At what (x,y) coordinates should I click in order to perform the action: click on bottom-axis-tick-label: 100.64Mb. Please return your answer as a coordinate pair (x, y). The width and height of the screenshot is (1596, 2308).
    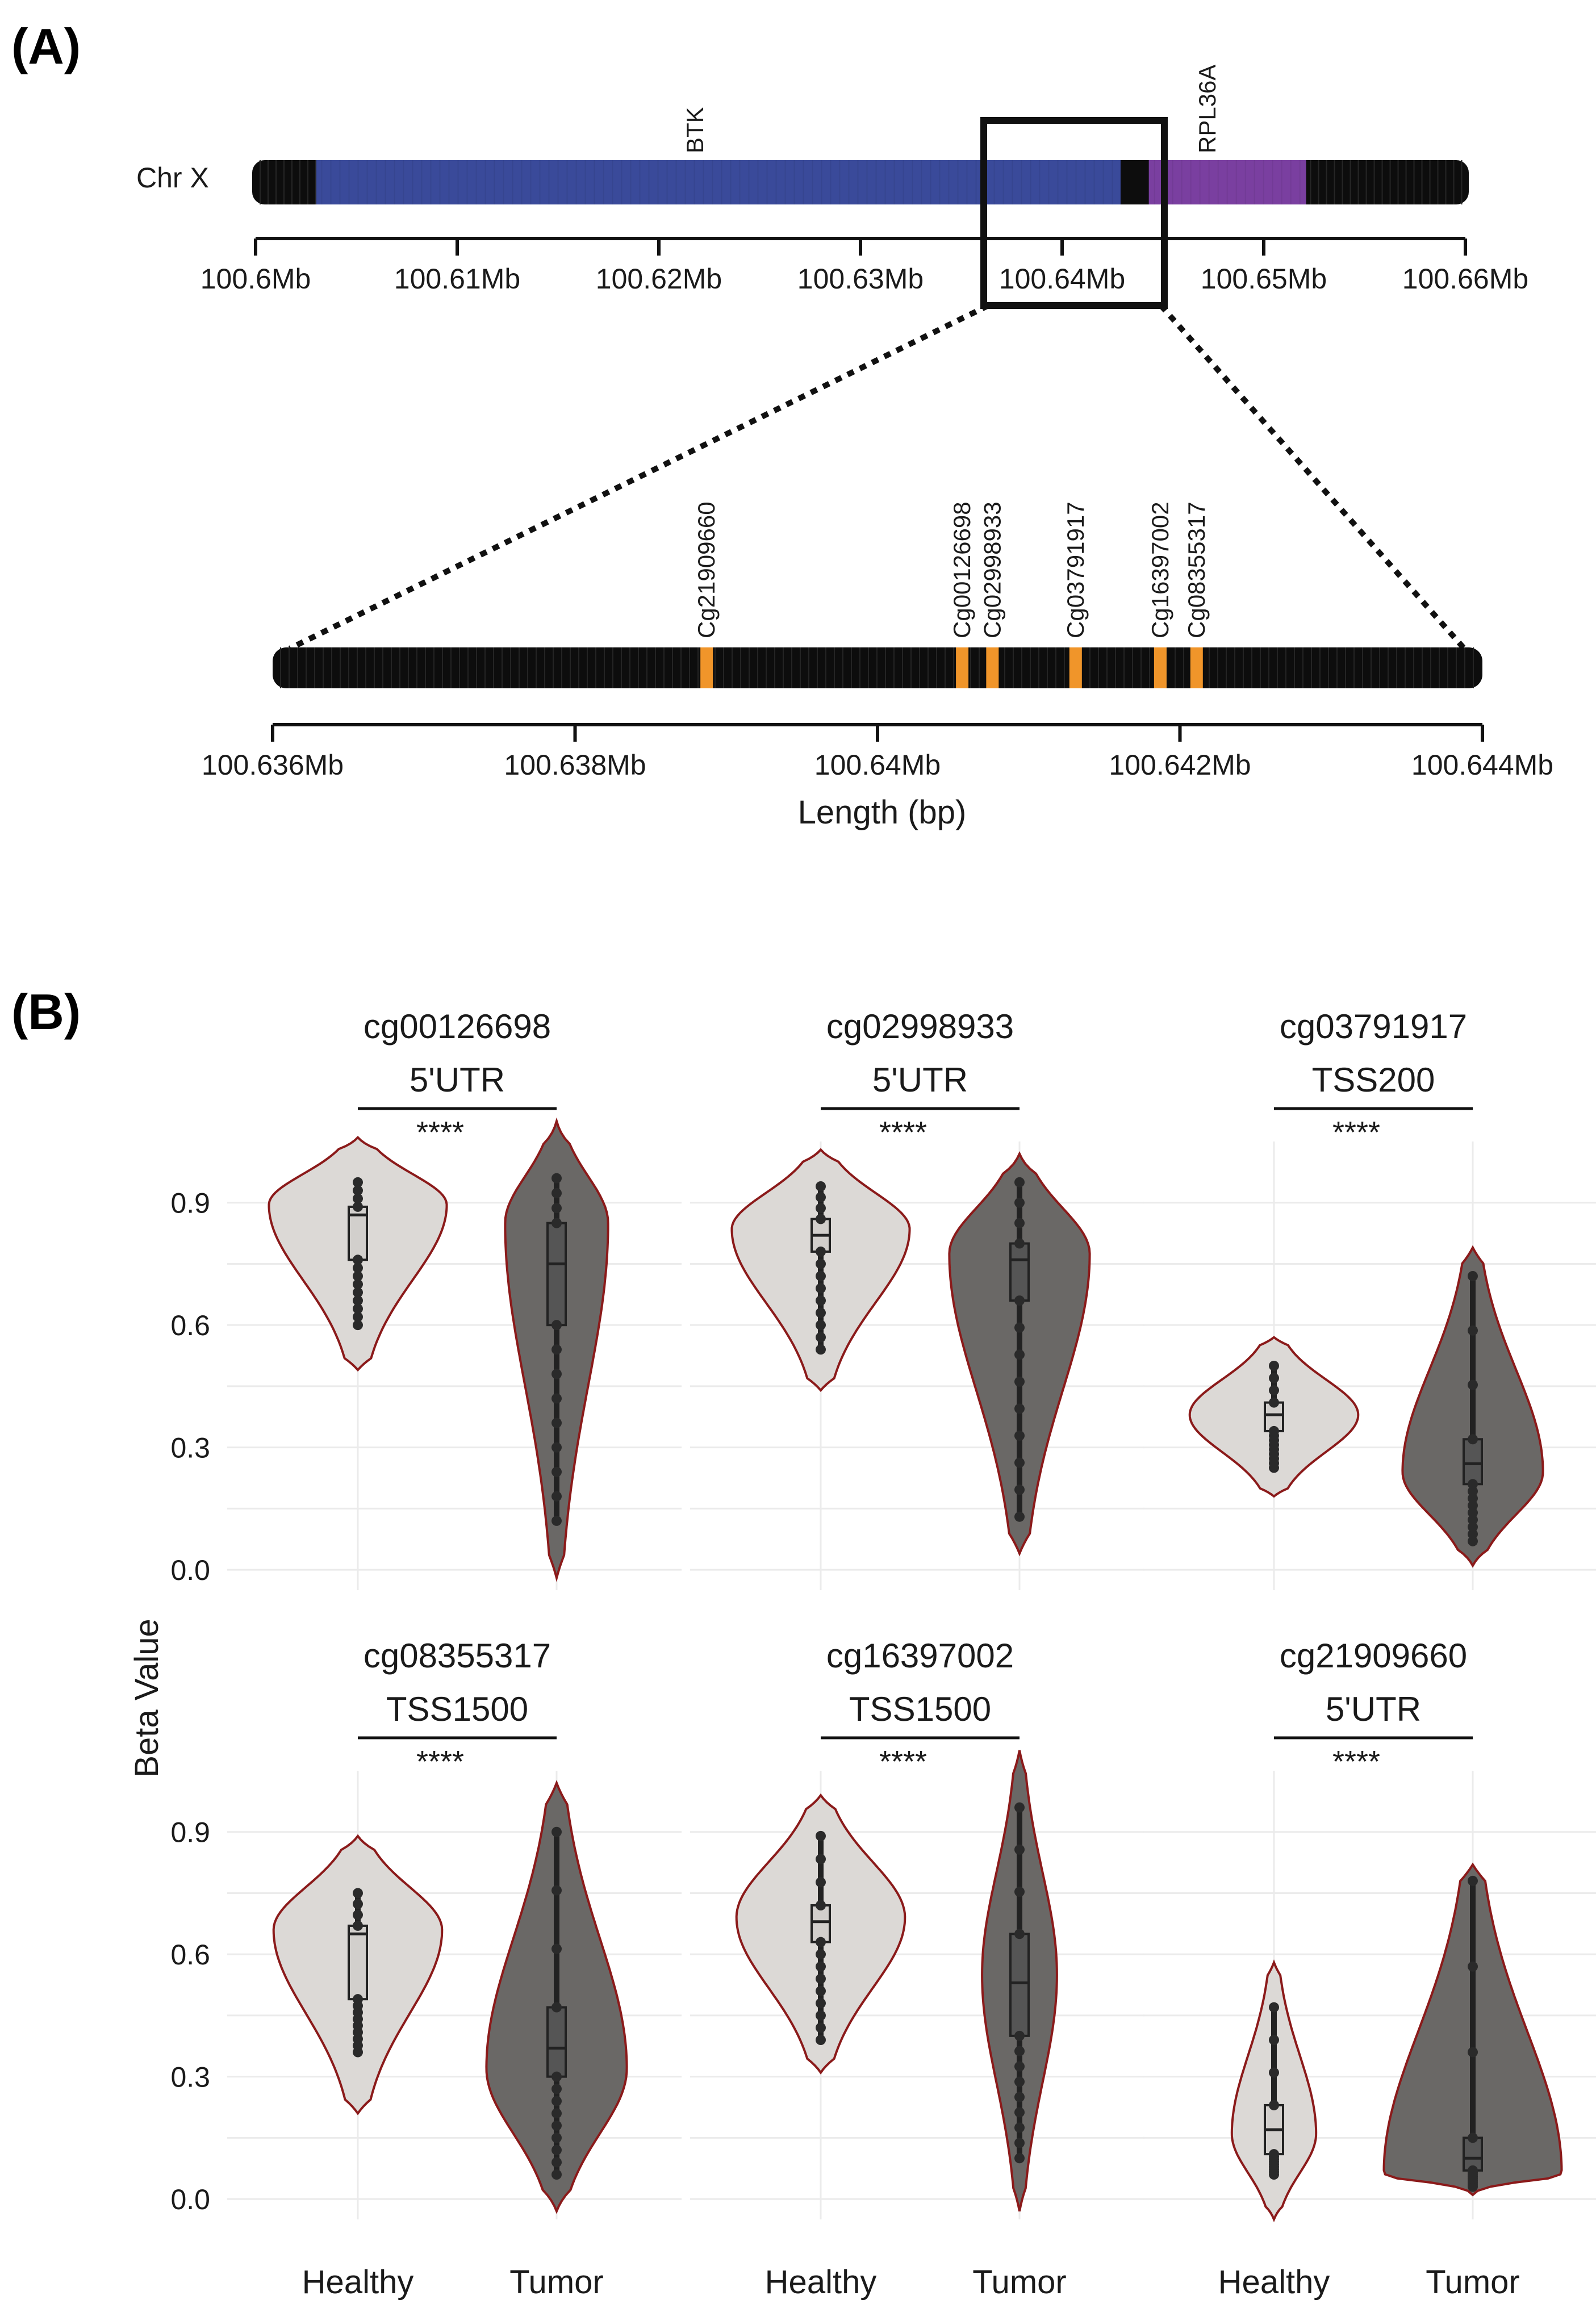
    Looking at the image, I should click on (877, 765).